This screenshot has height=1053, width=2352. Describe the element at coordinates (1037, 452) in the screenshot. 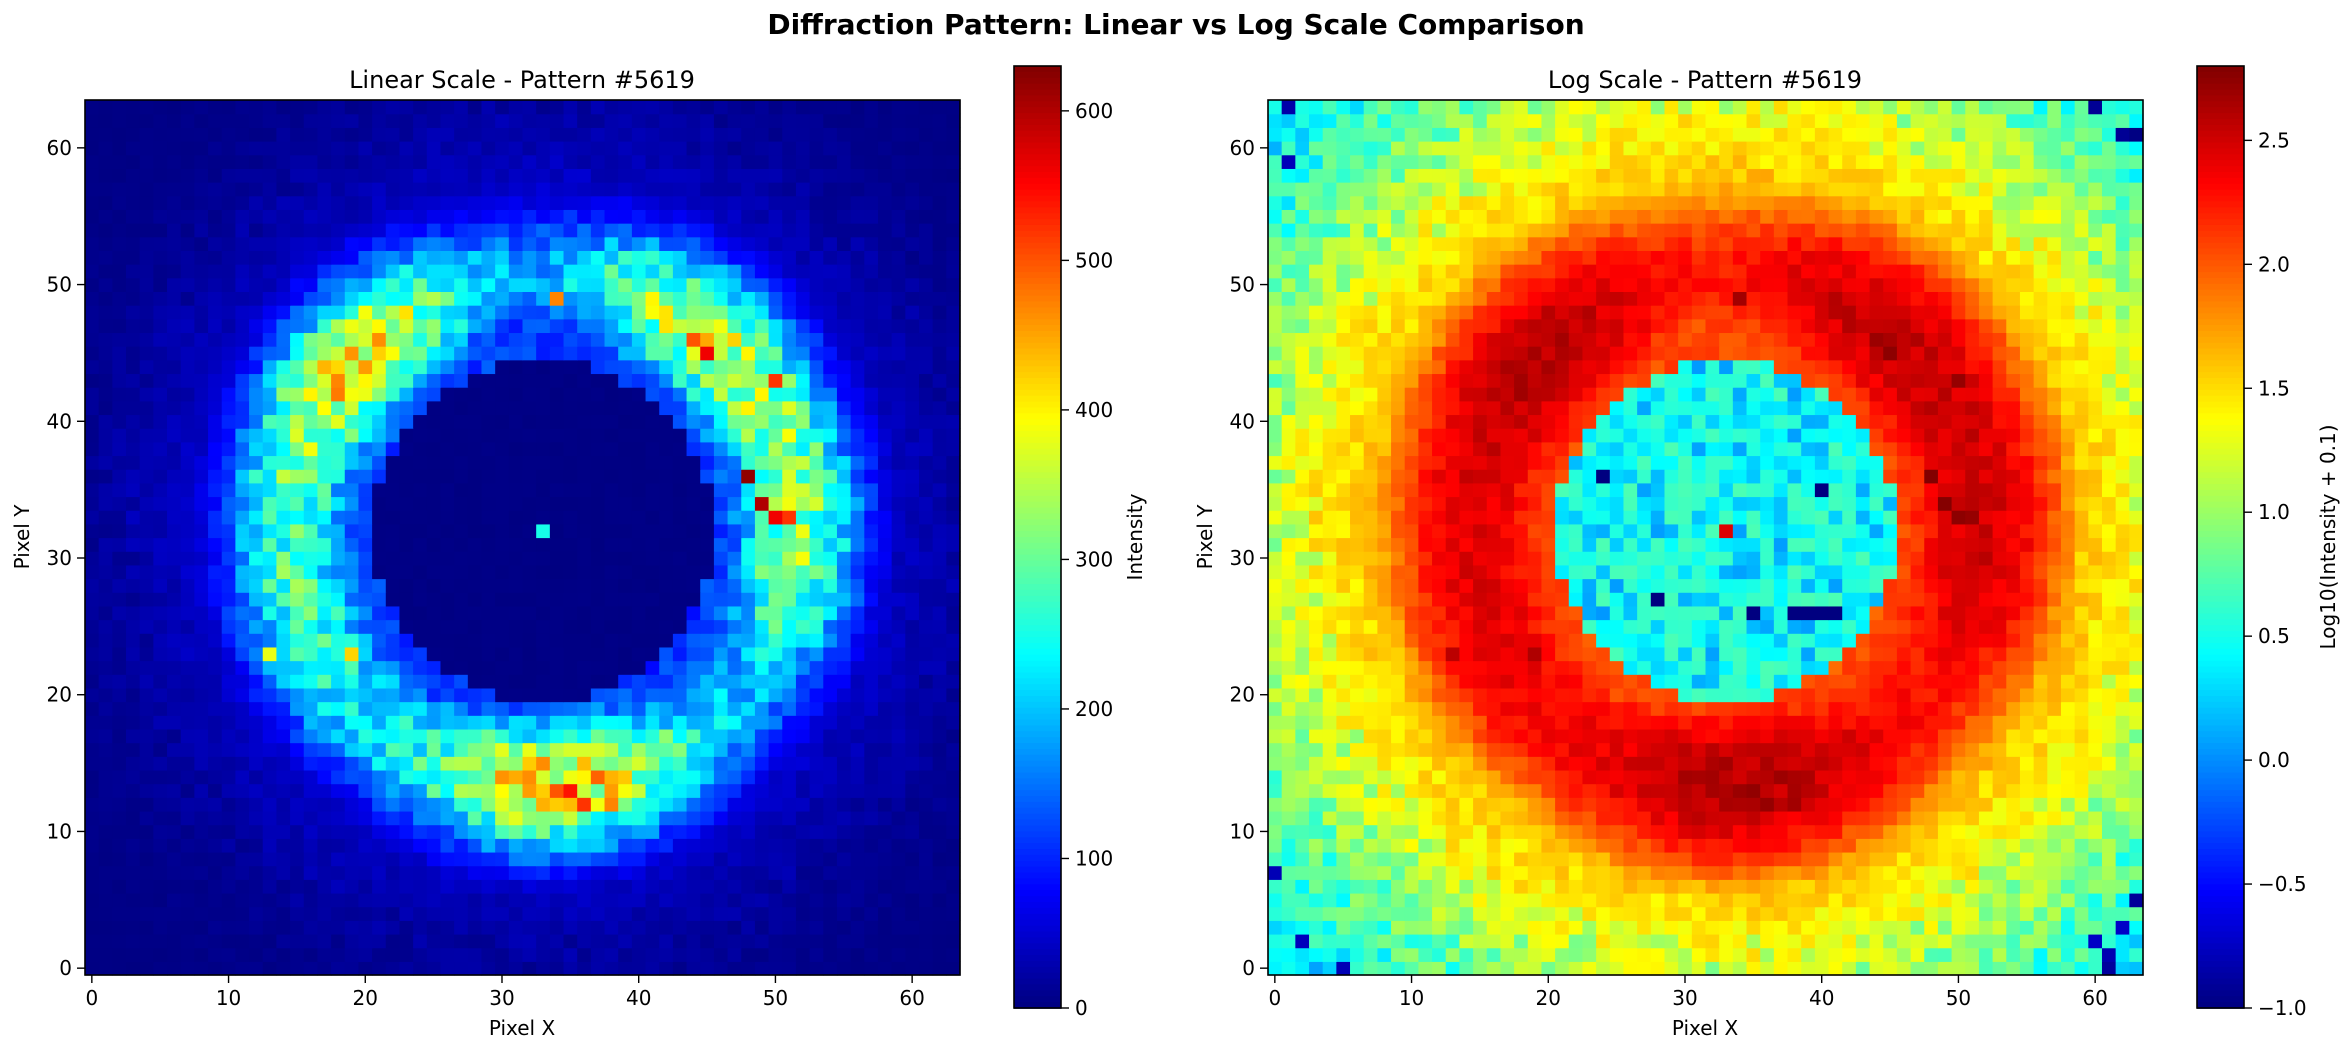

I see `colorbar-segment` at that location.